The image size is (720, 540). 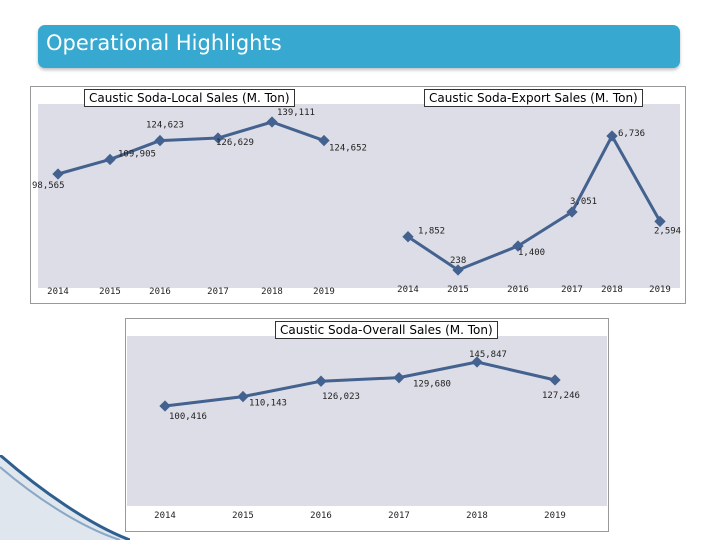 What do you see at coordinates (534, 203) in the screenshot?
I see `export-sales-line` at bounding box center [534, 203].